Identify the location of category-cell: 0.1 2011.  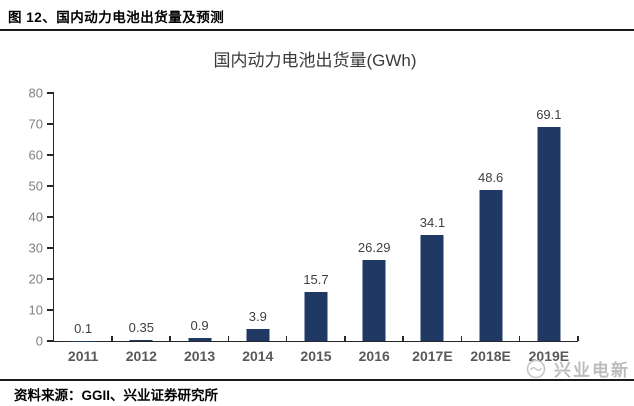
(83, 228).